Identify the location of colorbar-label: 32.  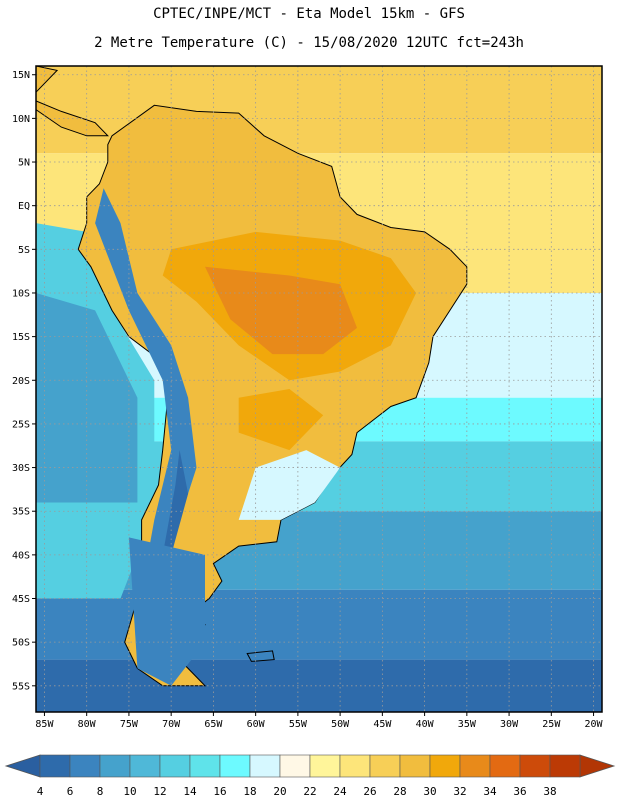
(459, 791).